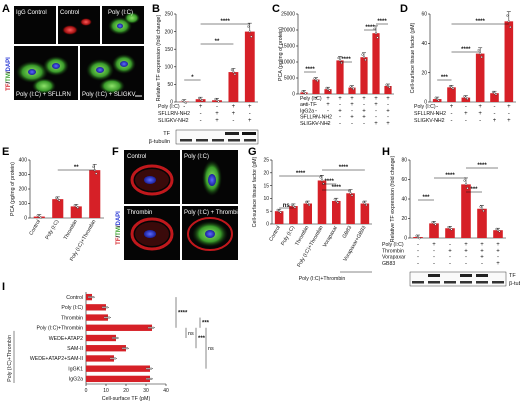 The image size is (520, 411). I want to click on y-tick-label: 10000, so click(288, 63).